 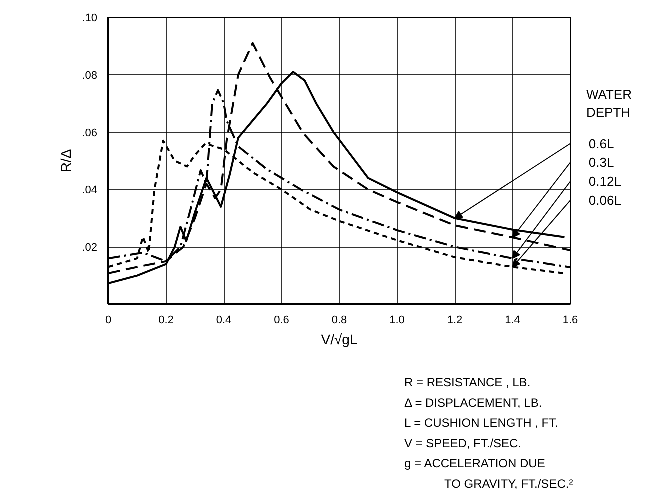 I want to click on x-axis-title: V/√gL, so click(x=339, y=340).